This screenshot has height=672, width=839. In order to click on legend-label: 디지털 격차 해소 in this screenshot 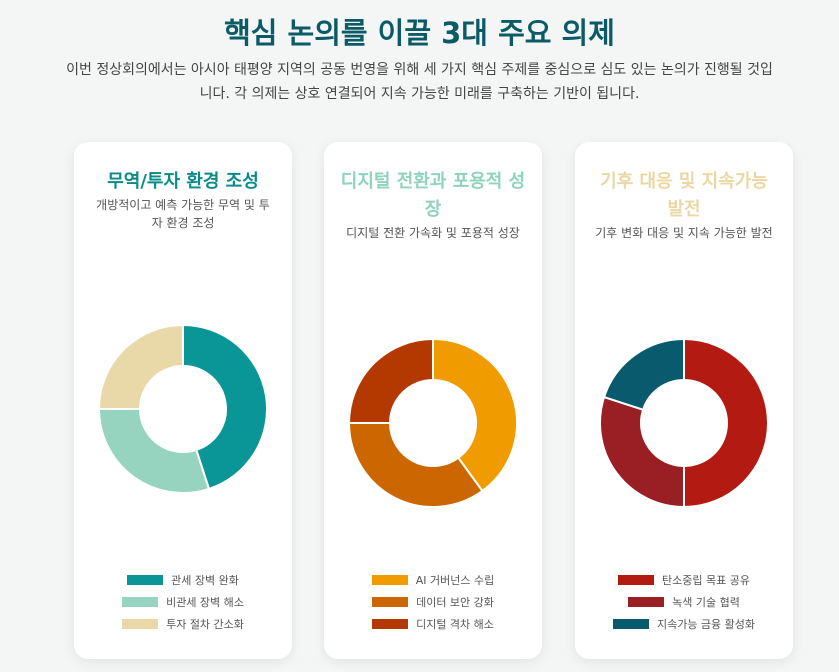, I will do `click(455, 624)`.